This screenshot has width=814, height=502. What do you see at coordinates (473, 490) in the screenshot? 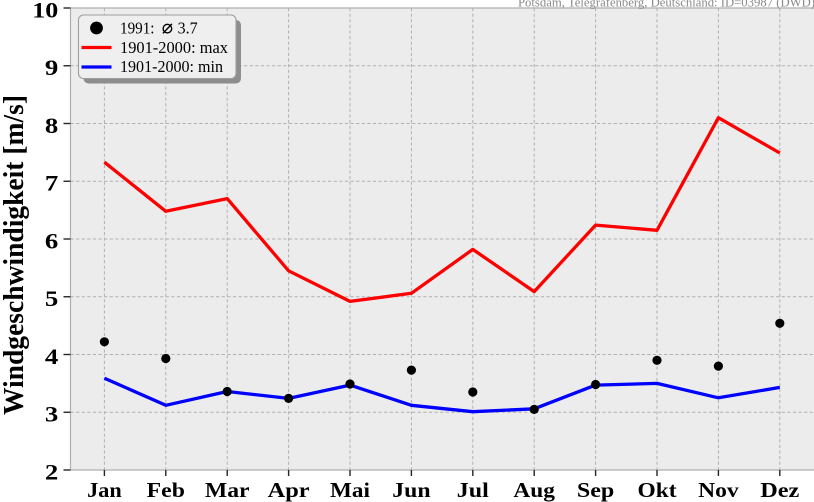
I see `svg-text: Jul` at bounding box center [473, 490].